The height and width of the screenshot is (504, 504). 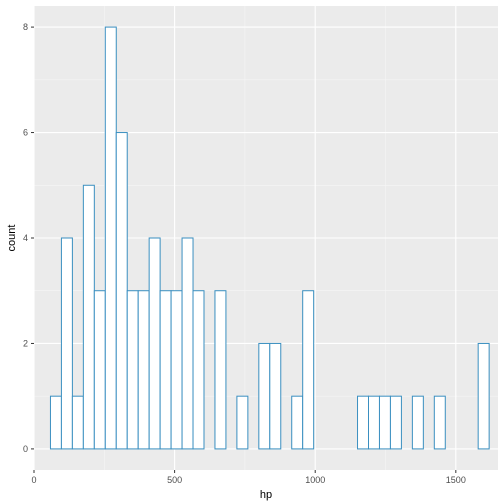 I want to click on y-tick-label: 0, so click(x=25, y=449).